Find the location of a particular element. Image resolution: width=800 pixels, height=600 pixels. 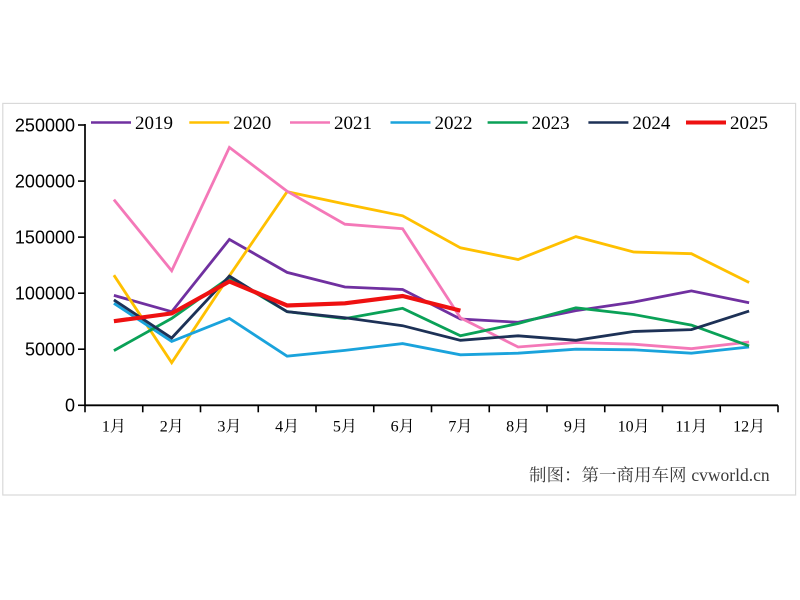

svg-text: 2 is located at coordinates (164, 427).